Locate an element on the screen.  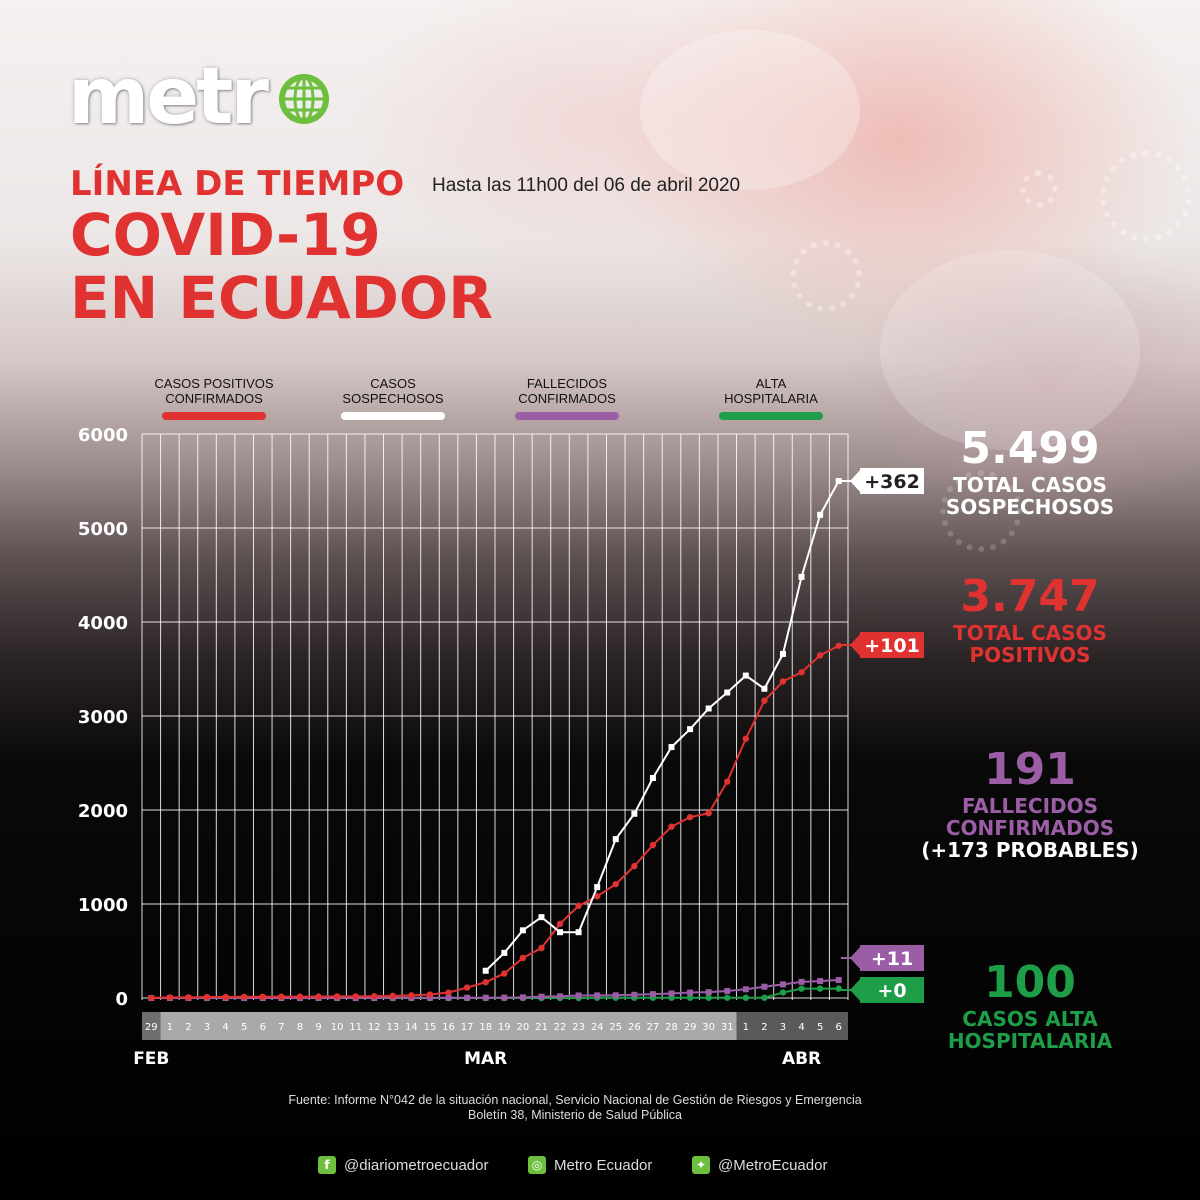
stat-value: 3.747 is located at coordinates (1030, 596).